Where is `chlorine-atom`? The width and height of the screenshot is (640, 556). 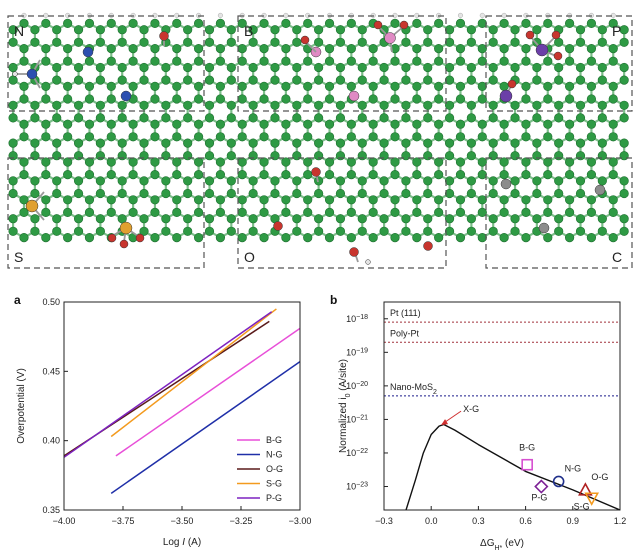
chlorine-atom is located at coordinates (600, 190).